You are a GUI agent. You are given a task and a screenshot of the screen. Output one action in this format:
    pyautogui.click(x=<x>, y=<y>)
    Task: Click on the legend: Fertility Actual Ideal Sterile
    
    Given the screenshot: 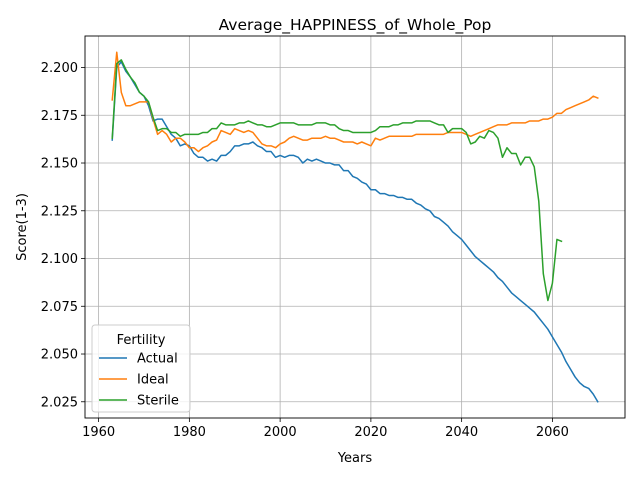 What is the action you would take?
    pyautogui.click(x=141, y=368)
    